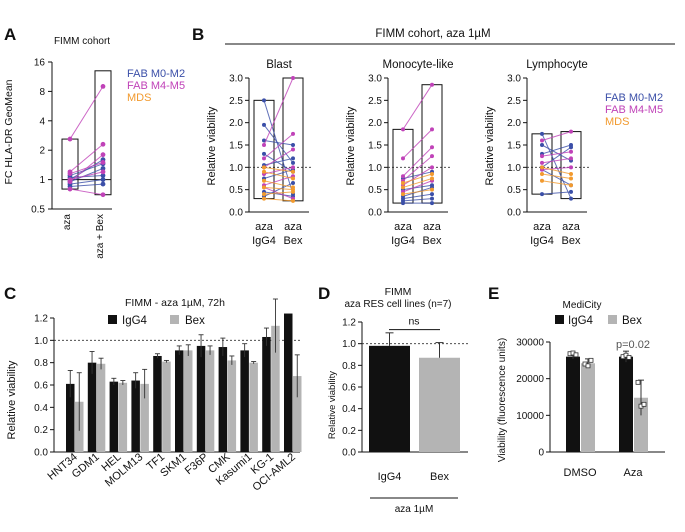 This screenshot has width=685, height=532. I want to click on panel-c-legend-bex-swatch, so click(174, 319).